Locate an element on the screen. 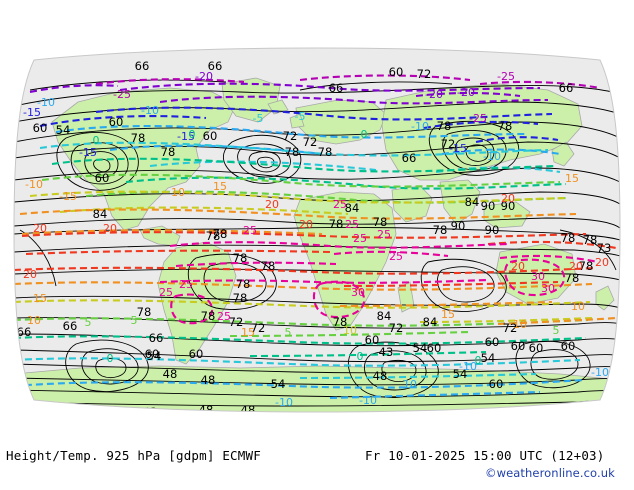 Image resolution: width=634 pixels, height=490 pixels. land-antarctica is located at coordinates (317, 388).